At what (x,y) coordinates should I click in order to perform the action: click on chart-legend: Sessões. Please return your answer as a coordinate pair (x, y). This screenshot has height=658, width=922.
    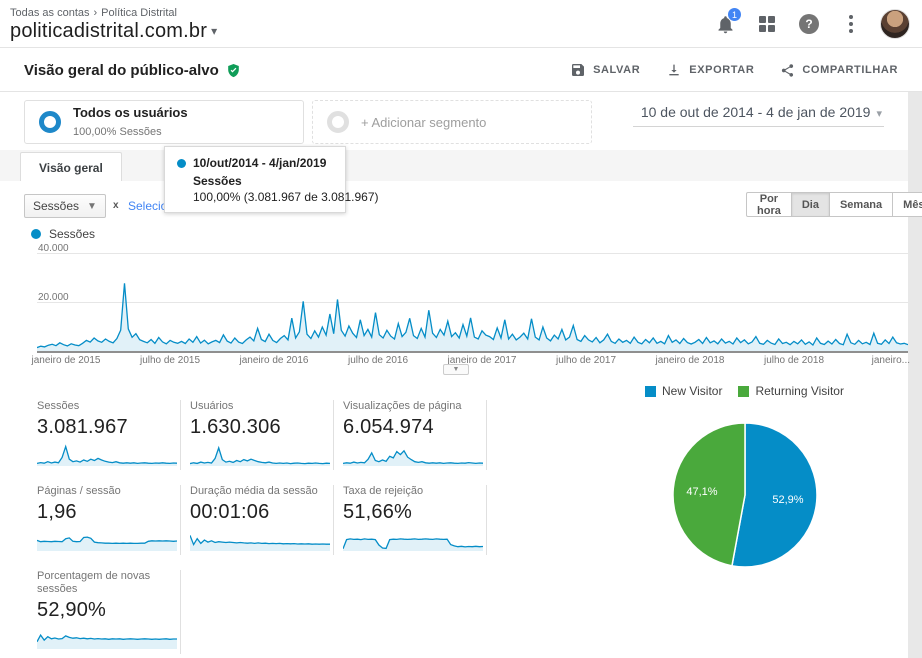
    Looking at the image, I should click on (63, 234).